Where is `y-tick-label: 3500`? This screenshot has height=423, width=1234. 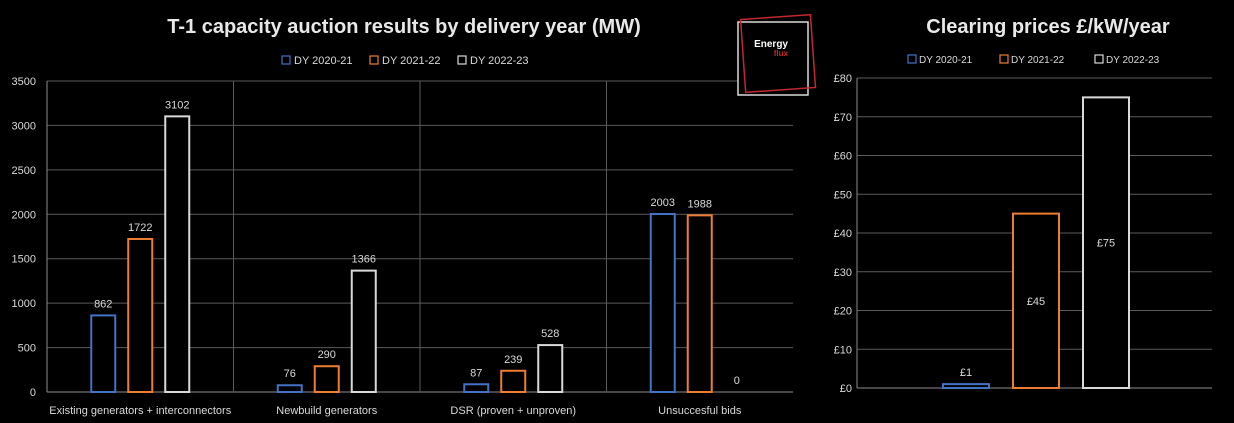 y-tick-label: 3500 is located at coordinates (24, 82).